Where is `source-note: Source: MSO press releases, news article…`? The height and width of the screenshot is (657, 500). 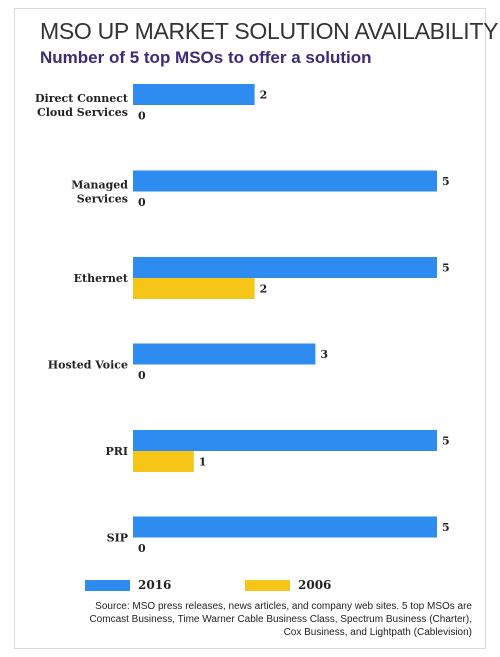
source-note: Source: MSO press releases, news article… is located at coordinates (251, 619).